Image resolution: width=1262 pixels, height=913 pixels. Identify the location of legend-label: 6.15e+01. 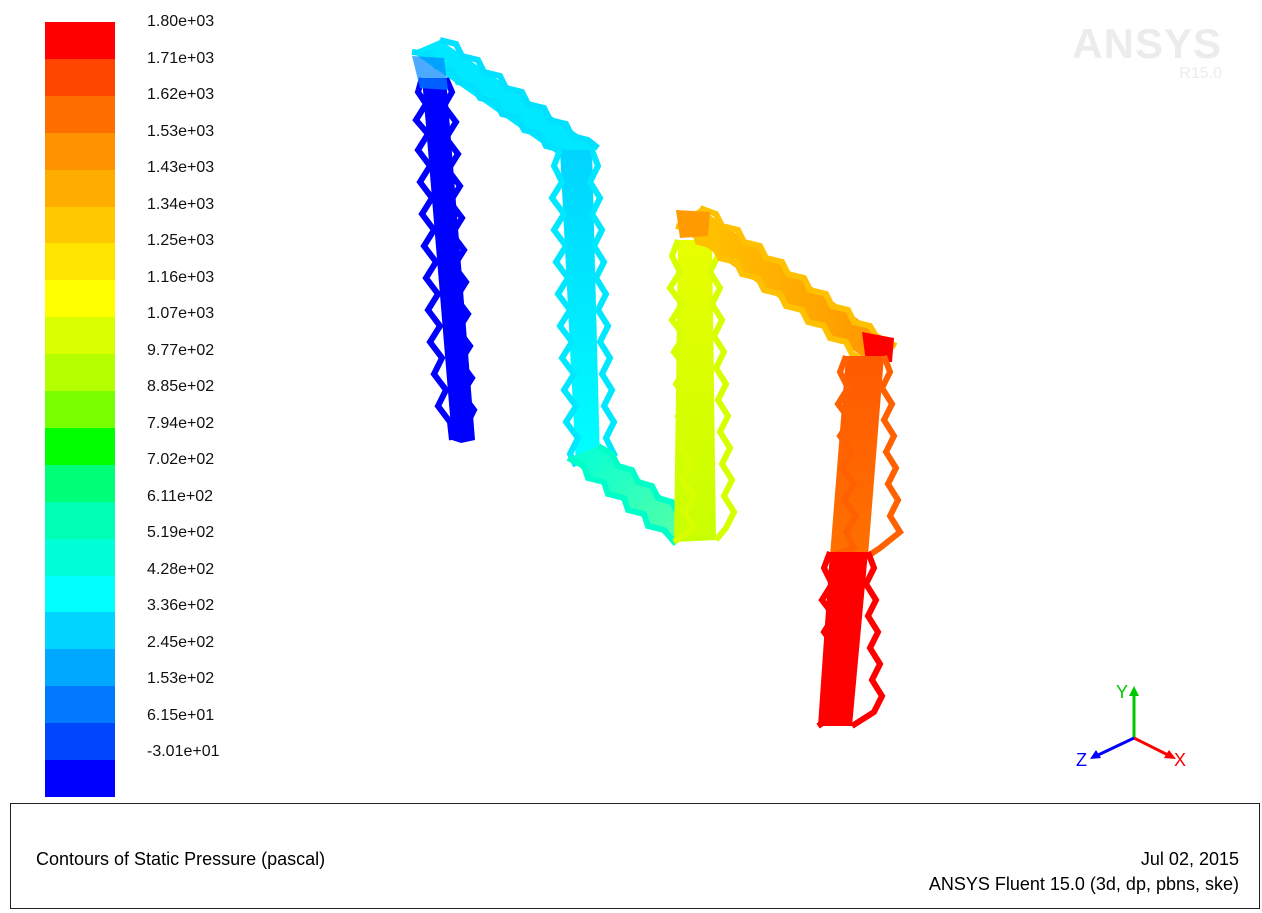
(181, 715).